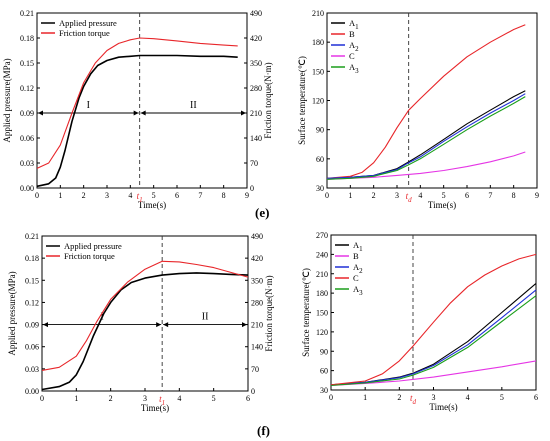 The width and height of the screenshot is (550, 441). Describe the element at coordinates (255, 369) in the screenshot. I see `chart2-y2-tick-label: 70` at that location.